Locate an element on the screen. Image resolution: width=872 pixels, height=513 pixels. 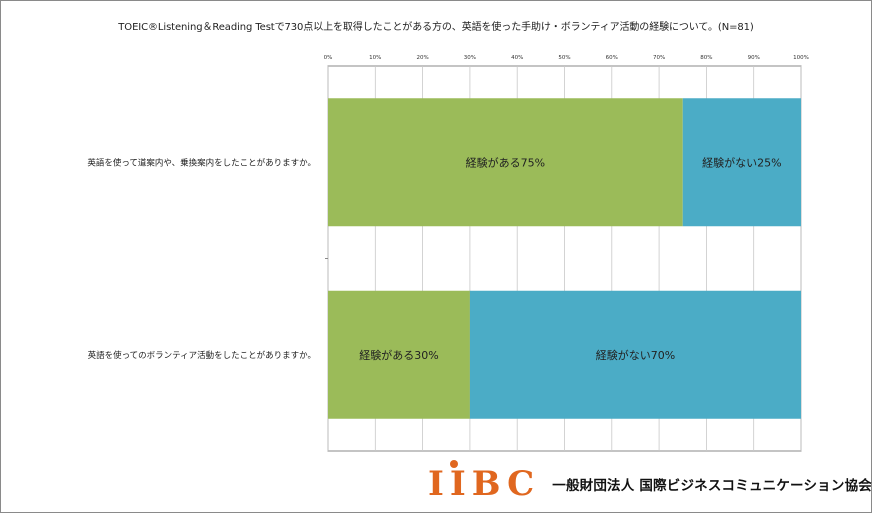
category-label: 英語を使ってのボランティア活動をしたことがありますか。 is located at coordinates (202, 355).